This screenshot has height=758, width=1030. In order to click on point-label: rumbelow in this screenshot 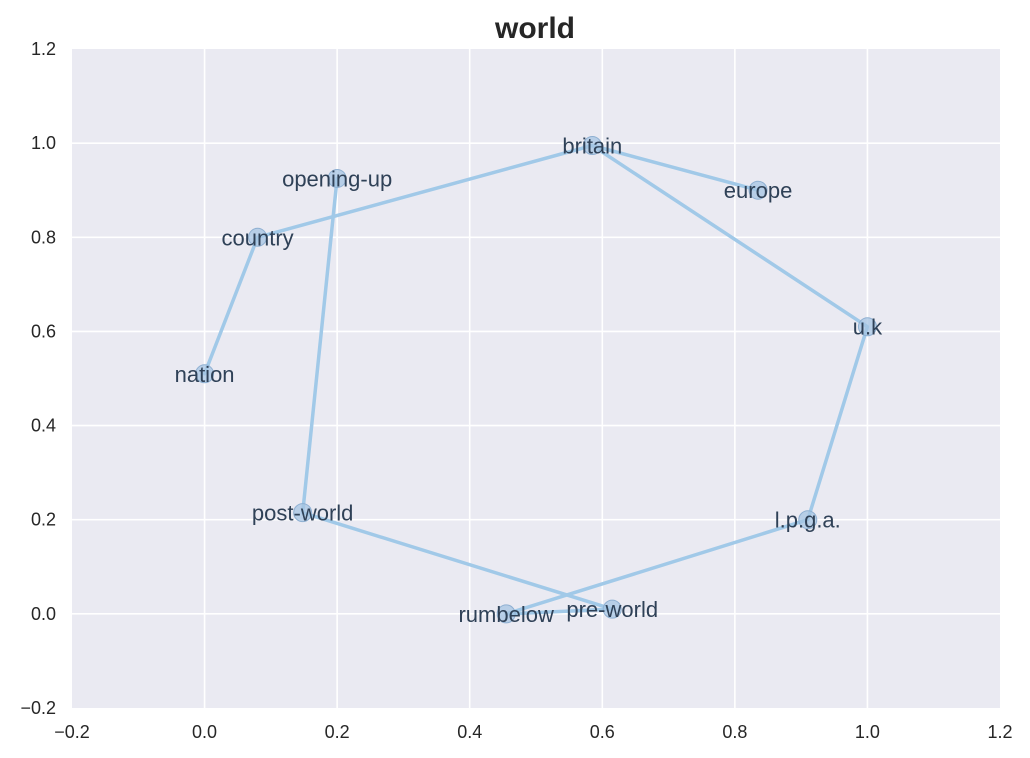, I will do `click(505, 614)`.